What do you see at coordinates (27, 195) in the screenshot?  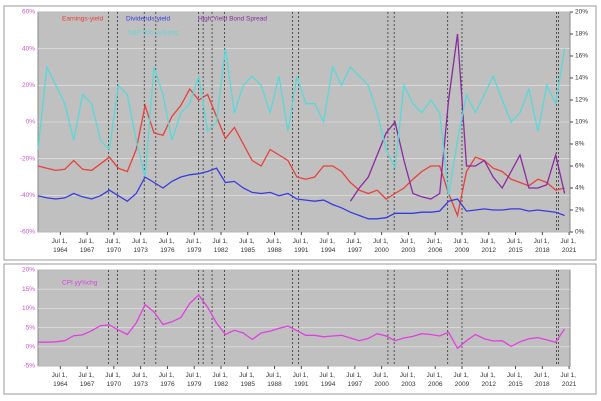 I see `y-tick-label: -40%` at bounding box center [27, 195].